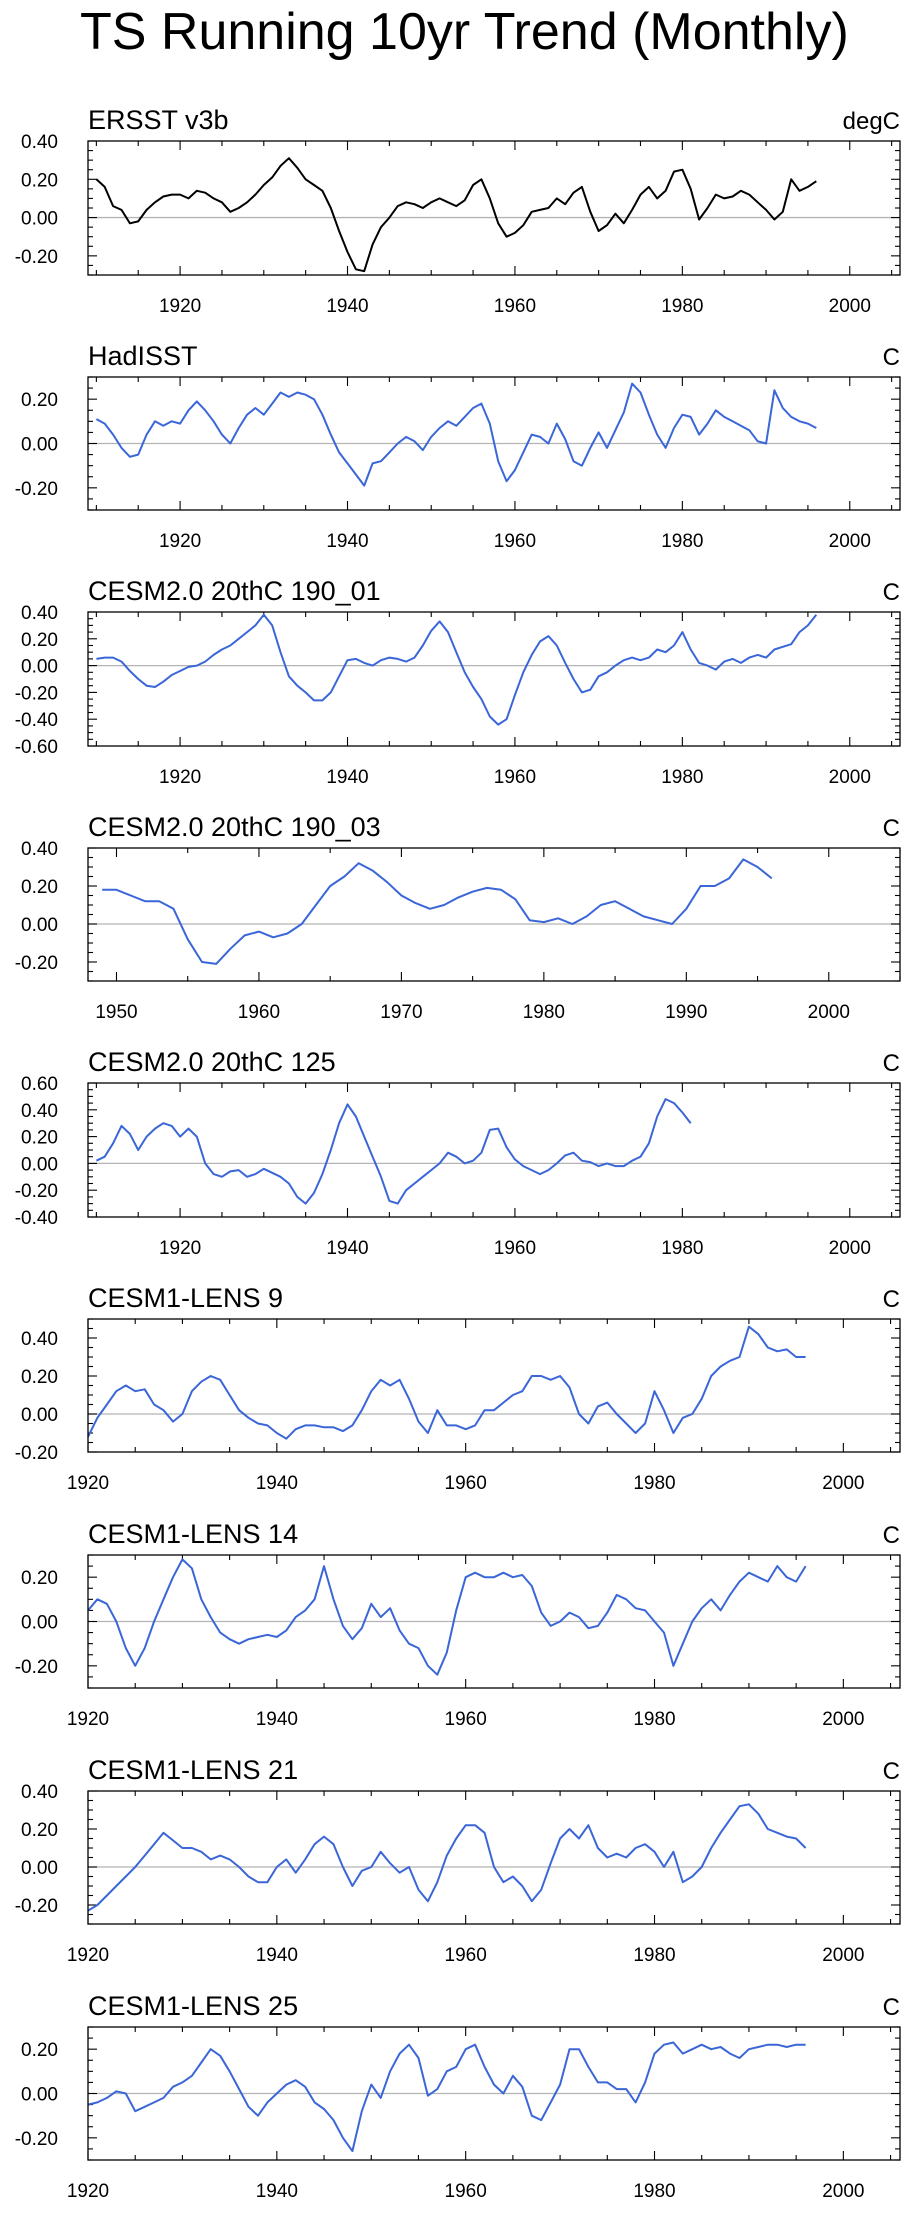 Image resolution: width=922 pixels, height=2219 pixels. I want to click on panel-title: CESM1-LENS 9, so click(185, 1298).